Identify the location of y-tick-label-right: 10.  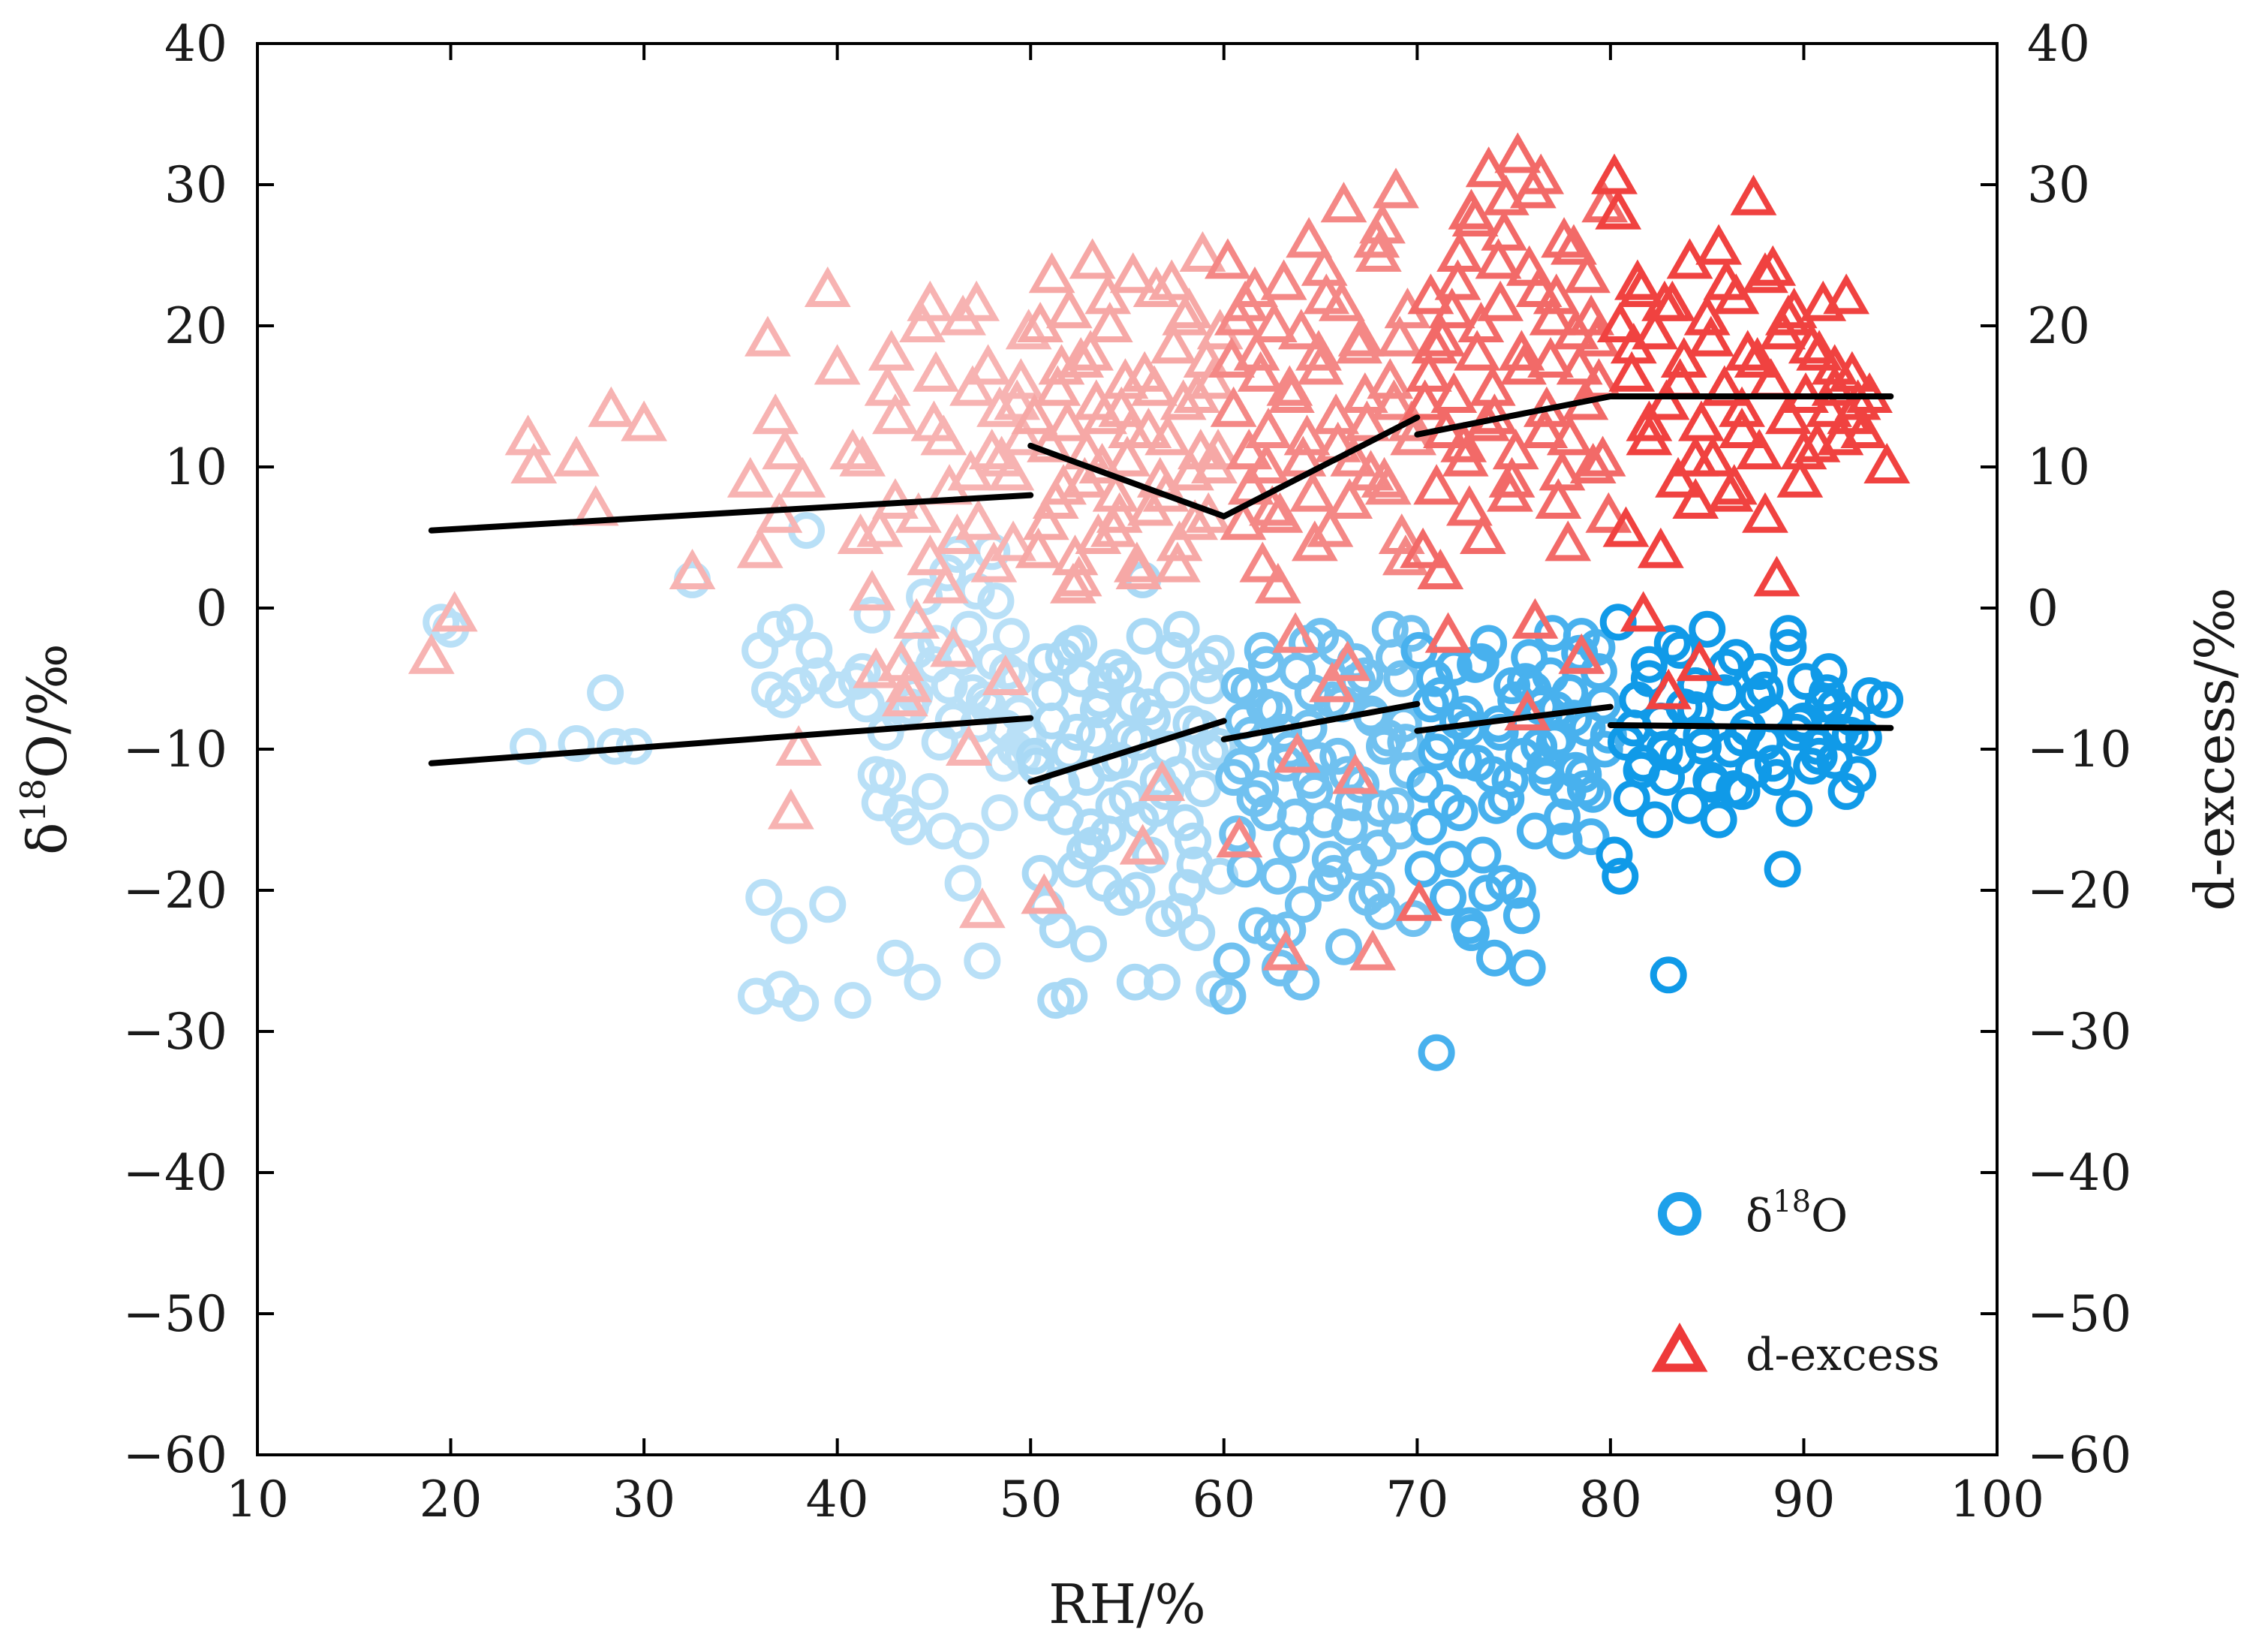
(2058, 467).